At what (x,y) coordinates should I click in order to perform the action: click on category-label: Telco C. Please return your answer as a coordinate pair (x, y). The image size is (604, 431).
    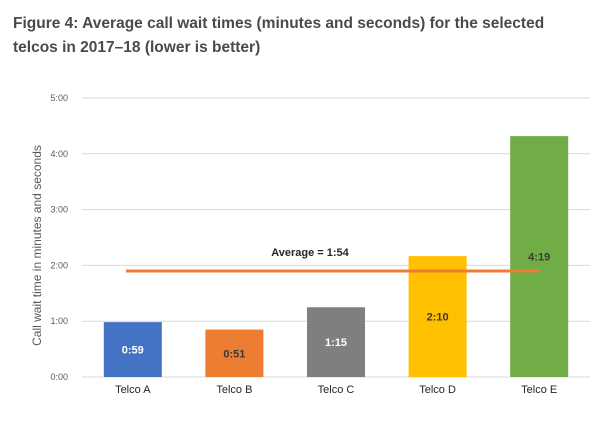
    Looking at the image, I should click on (336, 390).